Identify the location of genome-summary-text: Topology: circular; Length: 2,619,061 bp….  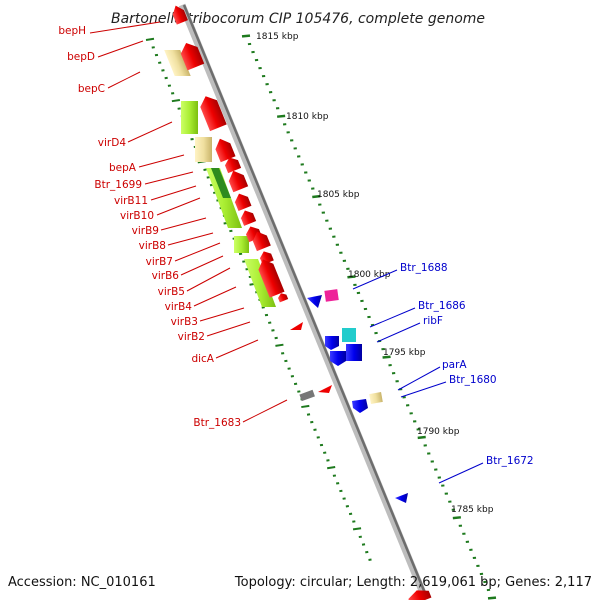
(413, 582).